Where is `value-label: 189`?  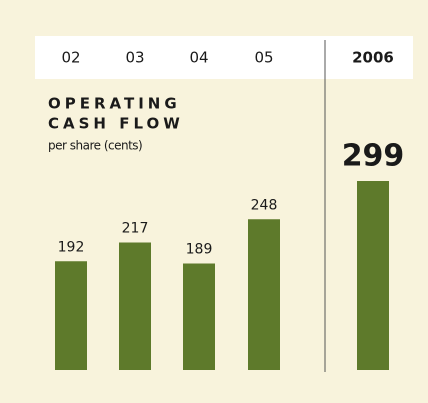
value-label: 189 is located at coordinates (199, 250).